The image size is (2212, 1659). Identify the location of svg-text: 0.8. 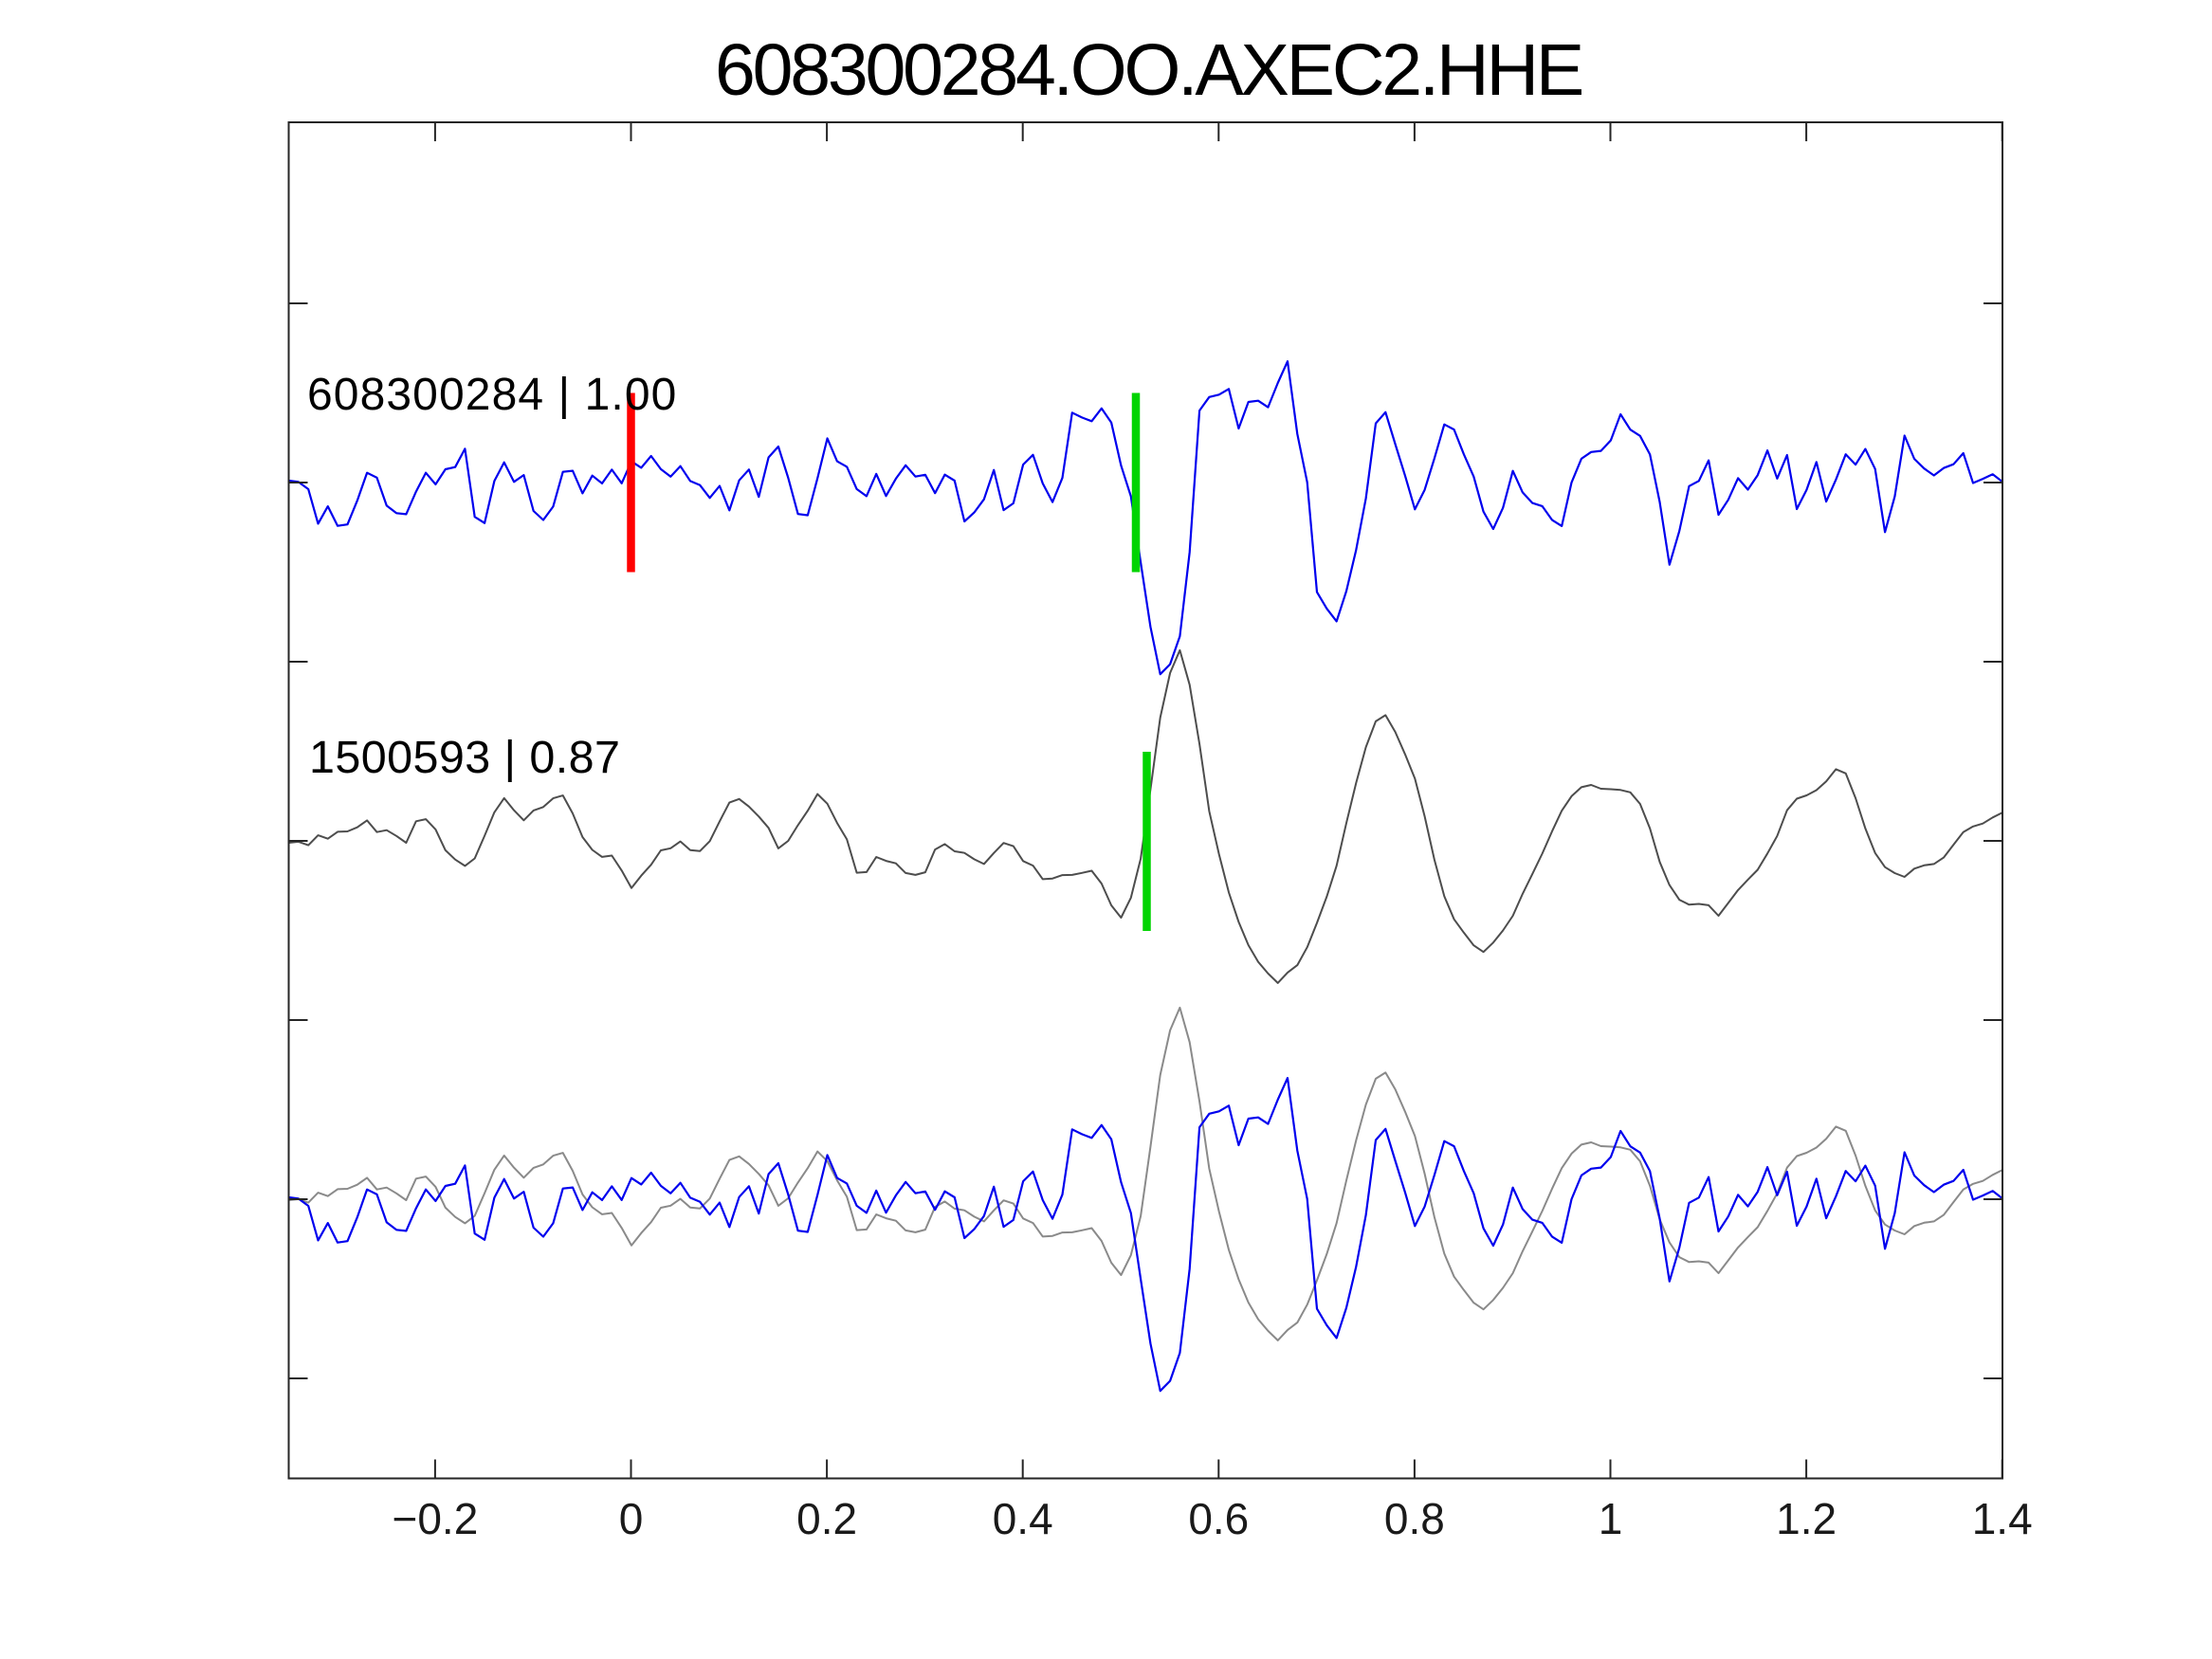
(1414, 1518).